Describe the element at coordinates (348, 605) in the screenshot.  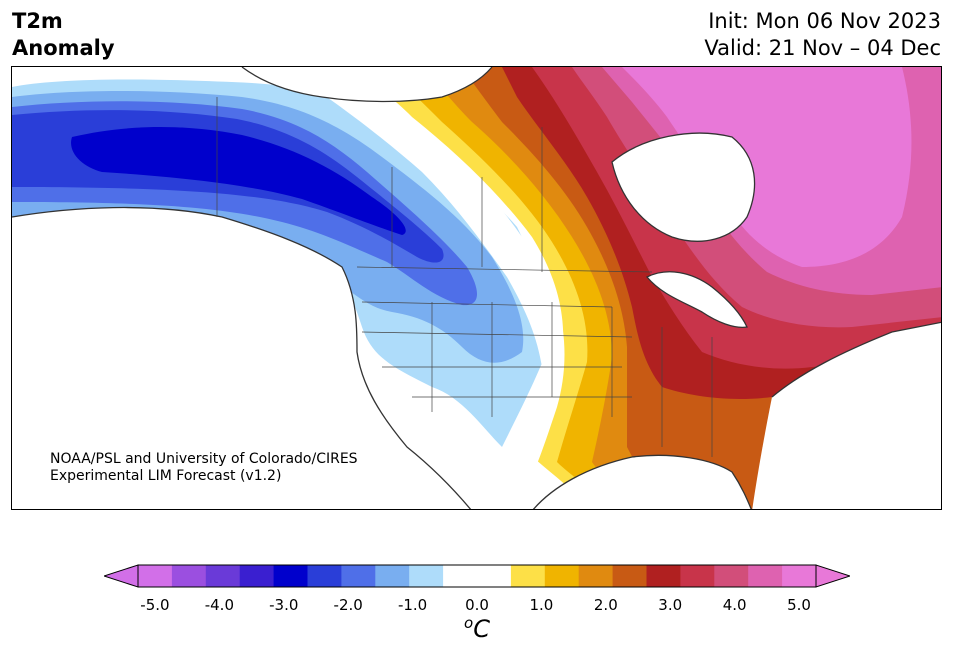
I see `colorbar-tick-label: -2.0` at that location.